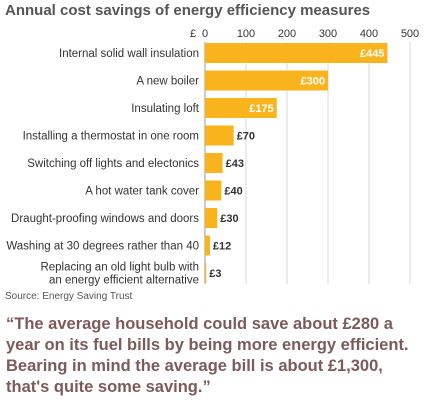 This screenshot has height=407, width=426. What do you see at coordinates (222, 247) in the screenshot?
I see `data-label: £12` at bounding box center [222, 247].